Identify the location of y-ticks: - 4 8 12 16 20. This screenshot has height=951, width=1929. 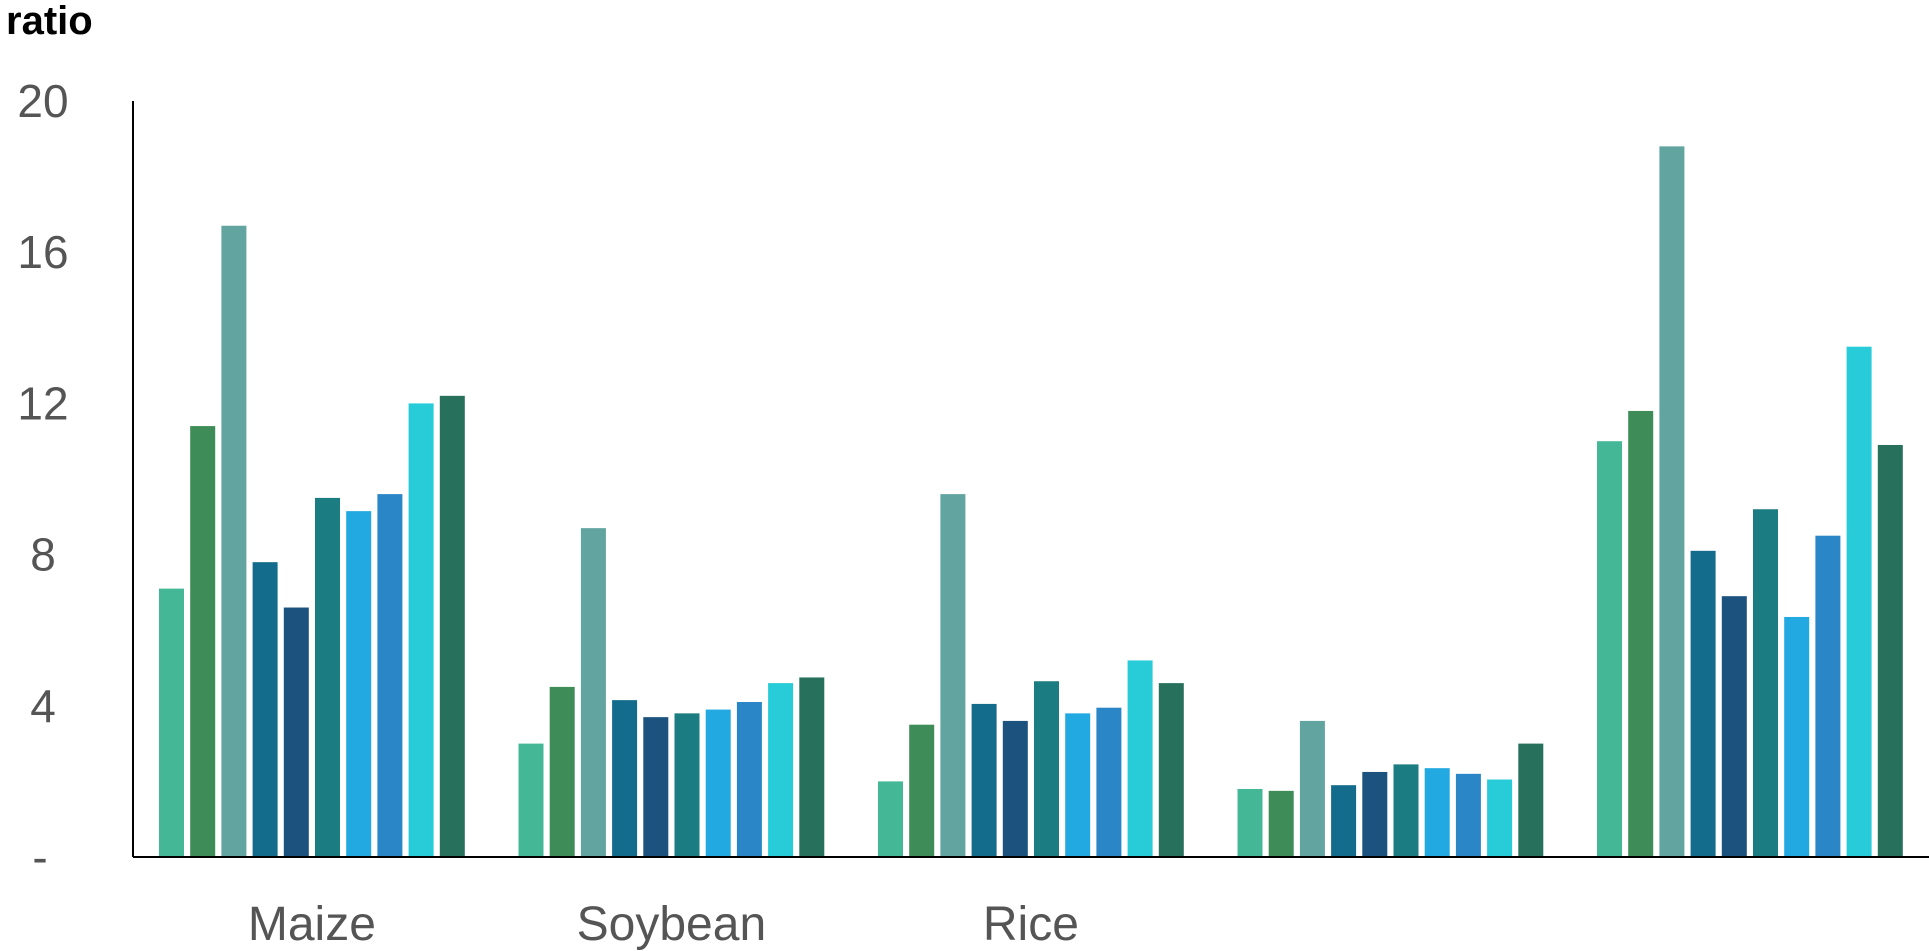
(42, 479).